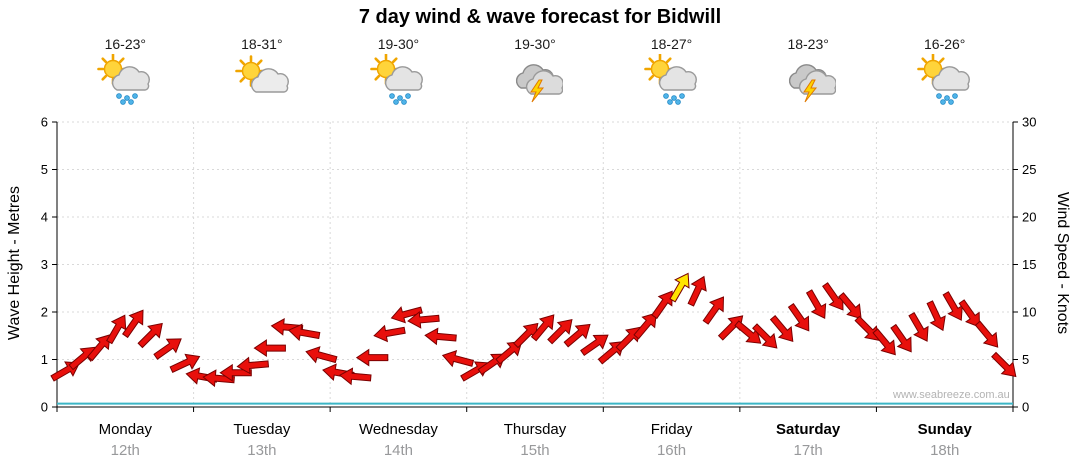 The width and height of the screenshot is (1080, 475). I want to click on x-axis-day: Tuesday 13th, so click(262, 440).